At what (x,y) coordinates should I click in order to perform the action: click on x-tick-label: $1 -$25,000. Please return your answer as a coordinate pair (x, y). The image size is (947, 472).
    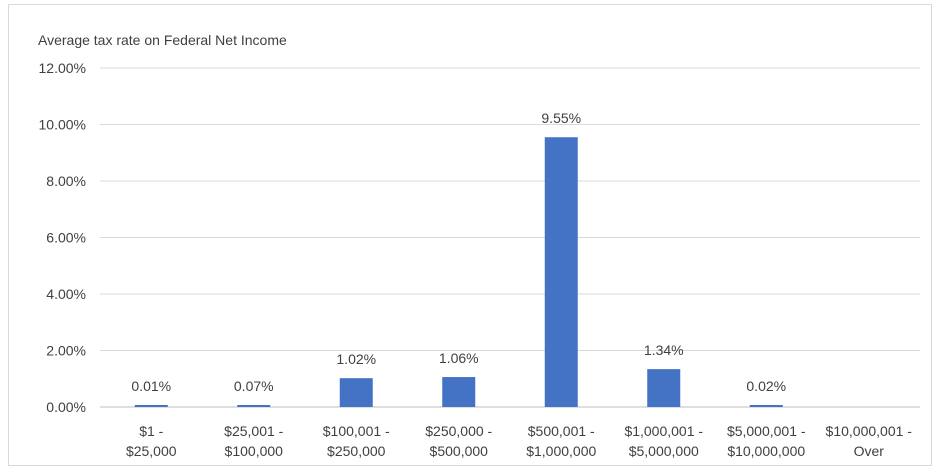
    Looking at the image, I should click on (151, 441).